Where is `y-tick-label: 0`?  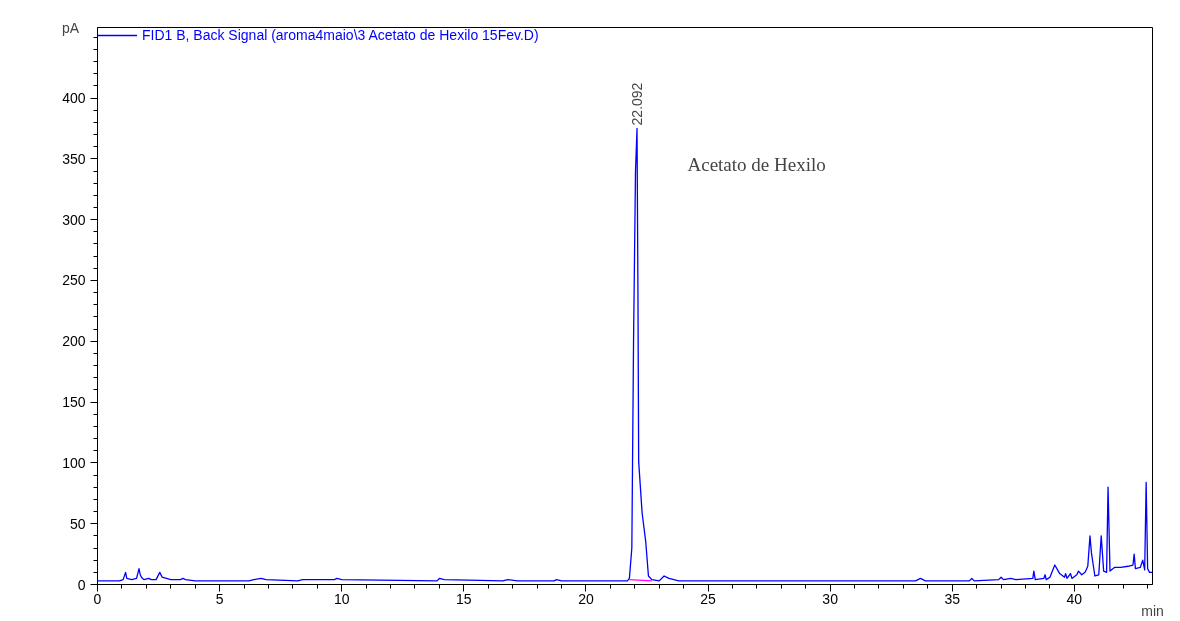 y-tick-label: 0 is located at coordinates (81, 584).